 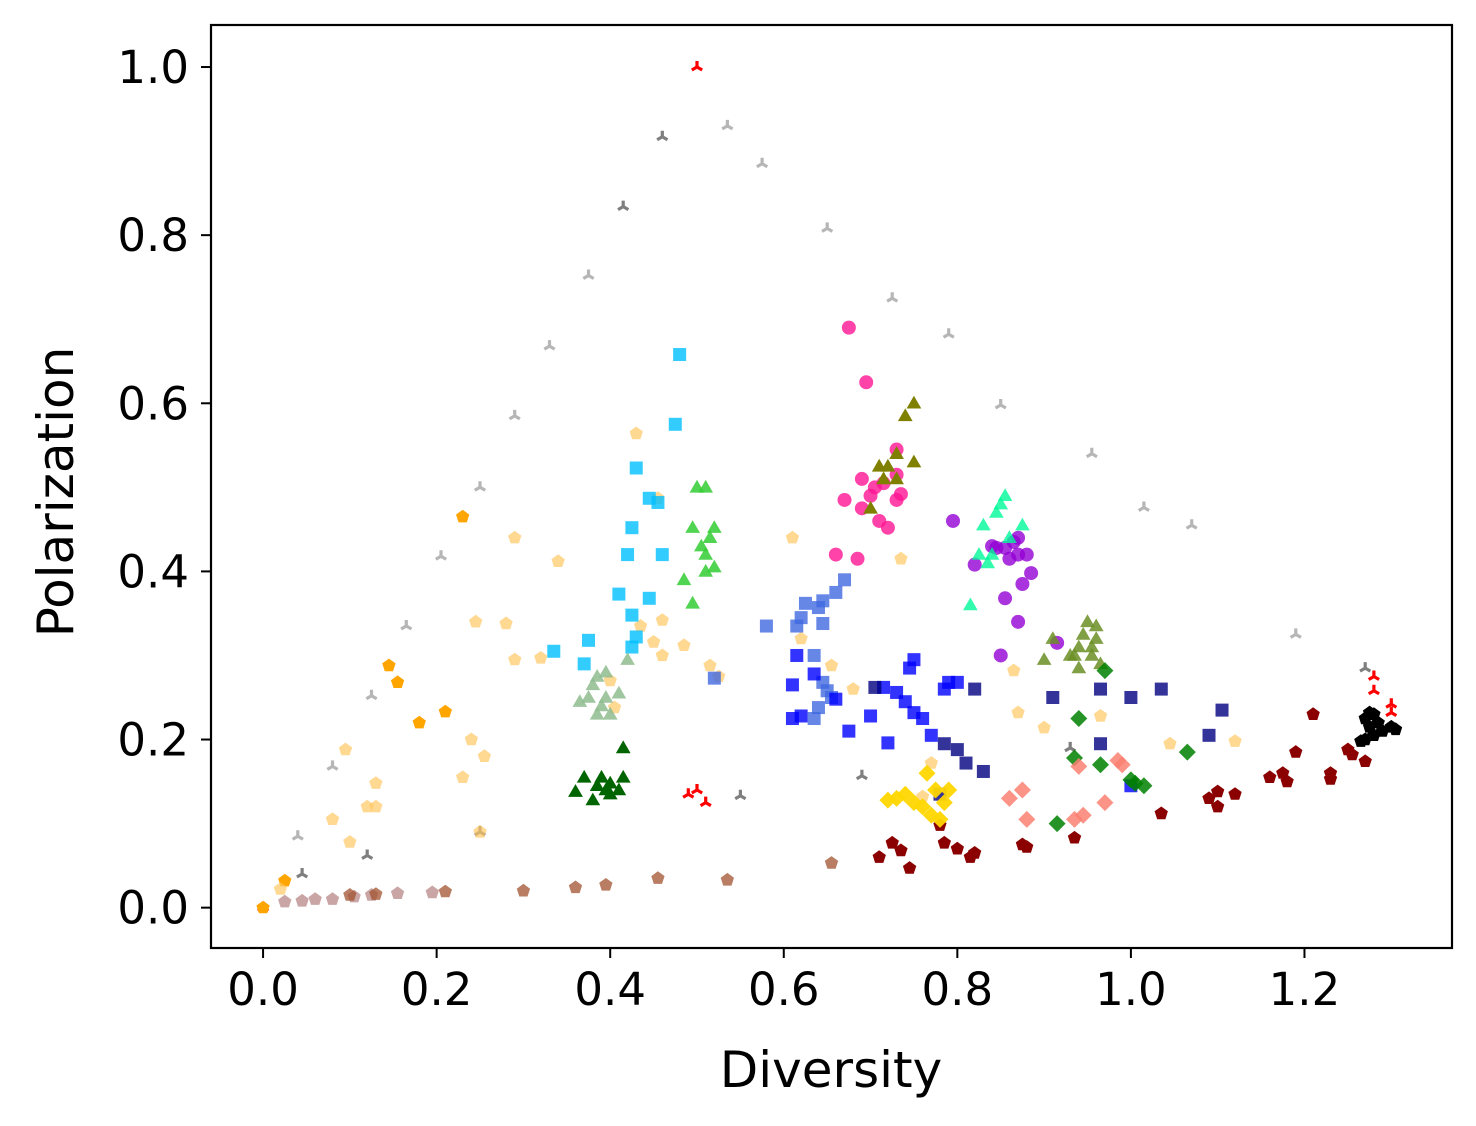 What do you see at coordinates (164, 488) in the screenshot?
I see `y-axis-ticks: 0.0 0.2 0.4 0.6 0.8 1.0` at bounding box center [164, 488].